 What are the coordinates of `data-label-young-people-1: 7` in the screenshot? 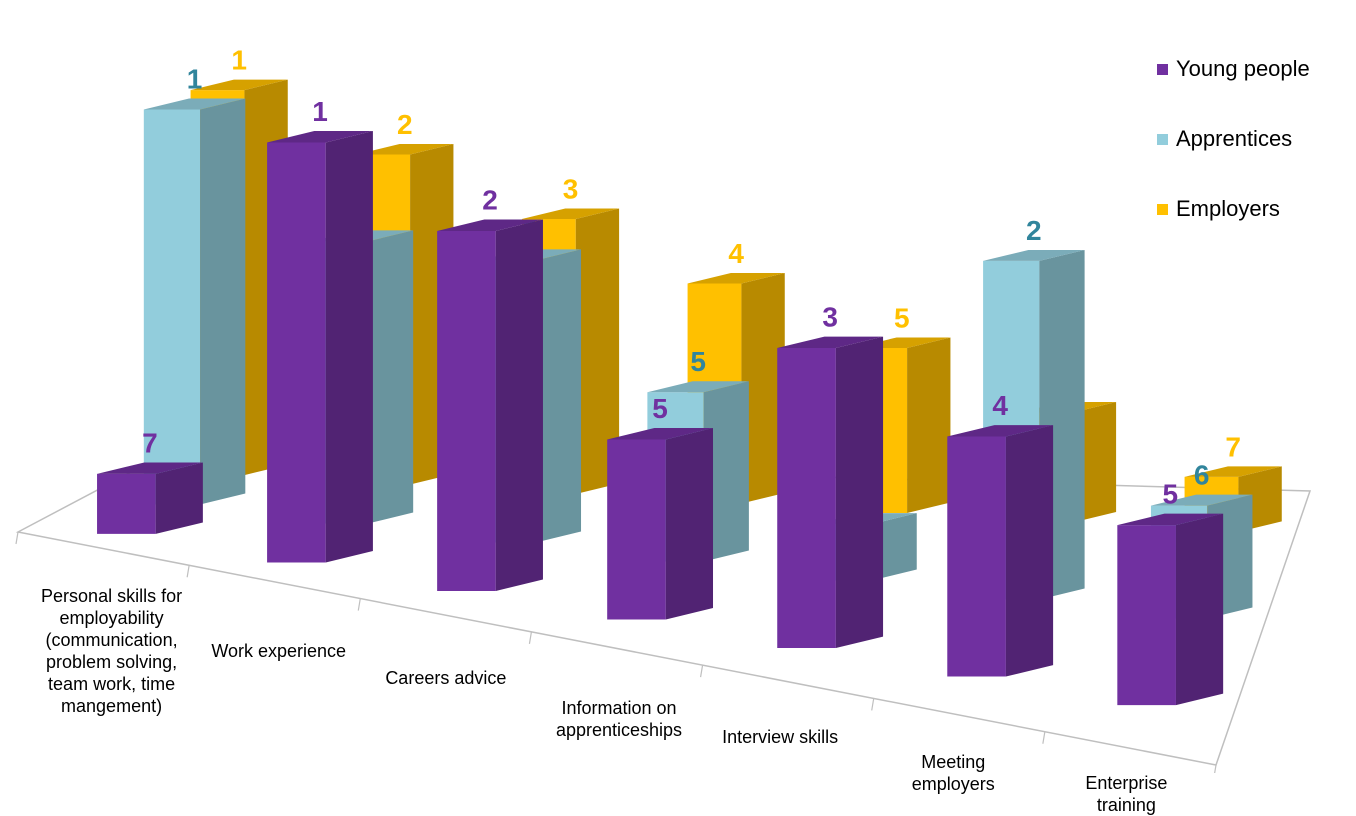 It's located at (150, 442).